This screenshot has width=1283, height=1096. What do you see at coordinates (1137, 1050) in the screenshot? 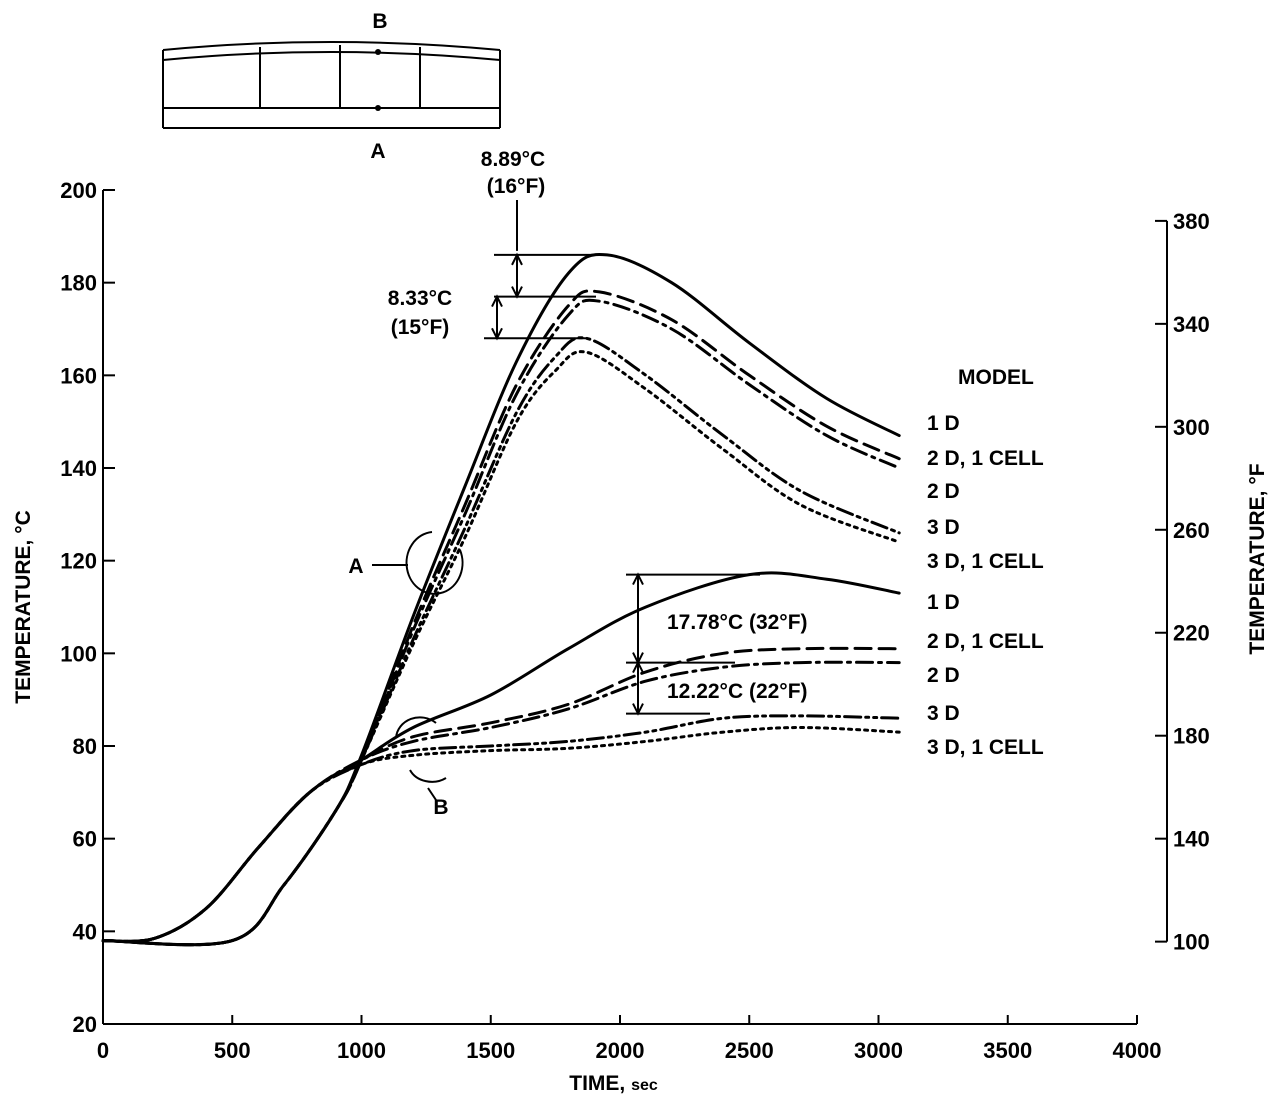
I see `x-tick-label: 4000` at bounding box center [1137, 1050].